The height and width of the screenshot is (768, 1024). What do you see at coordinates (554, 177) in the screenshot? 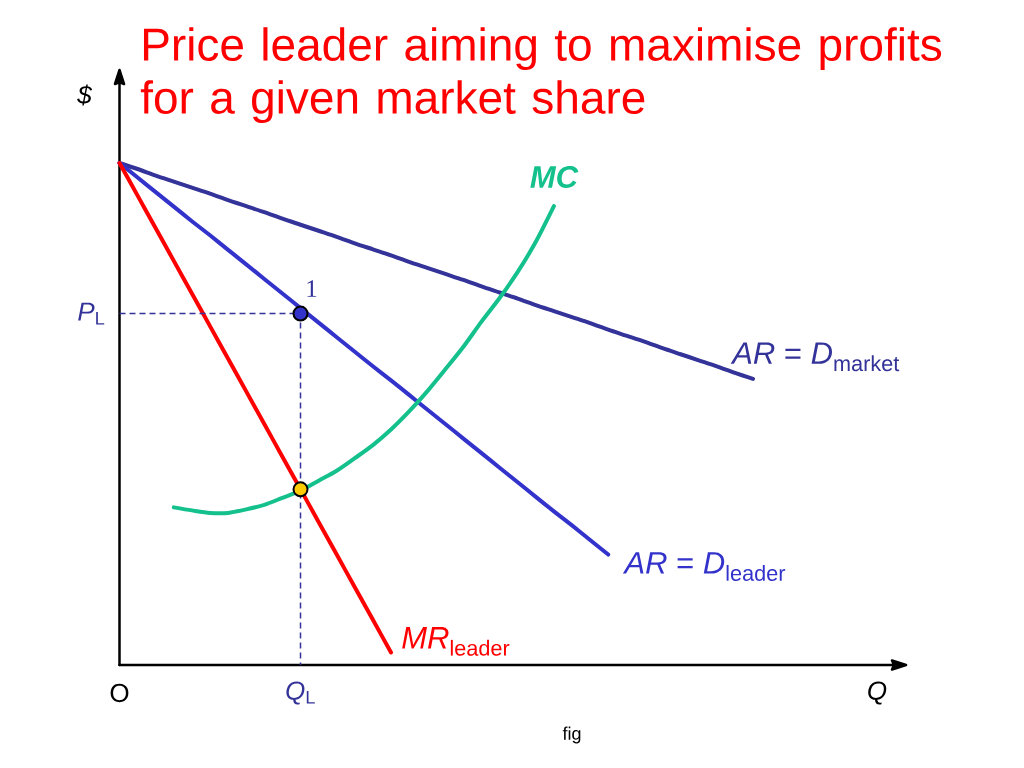
I see `series-label: MC` at bounding box center [554, 177].